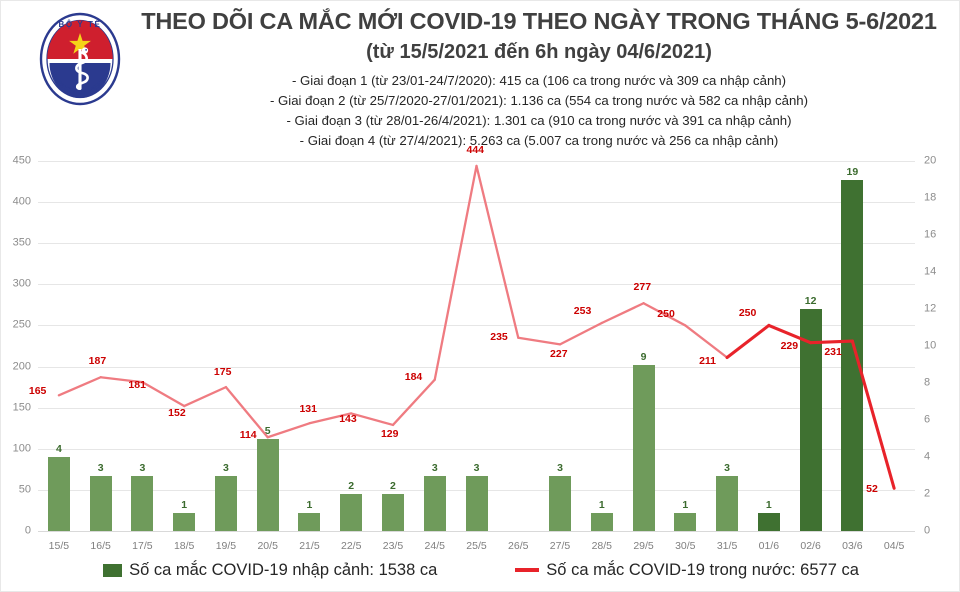  What do you see at coordinates (283, 569) in the screenshot?
I see `legend-label-imported: Số ca mắc COVID-19 nhập cảnh: 1538 ca` at bounding box center [283, 569].